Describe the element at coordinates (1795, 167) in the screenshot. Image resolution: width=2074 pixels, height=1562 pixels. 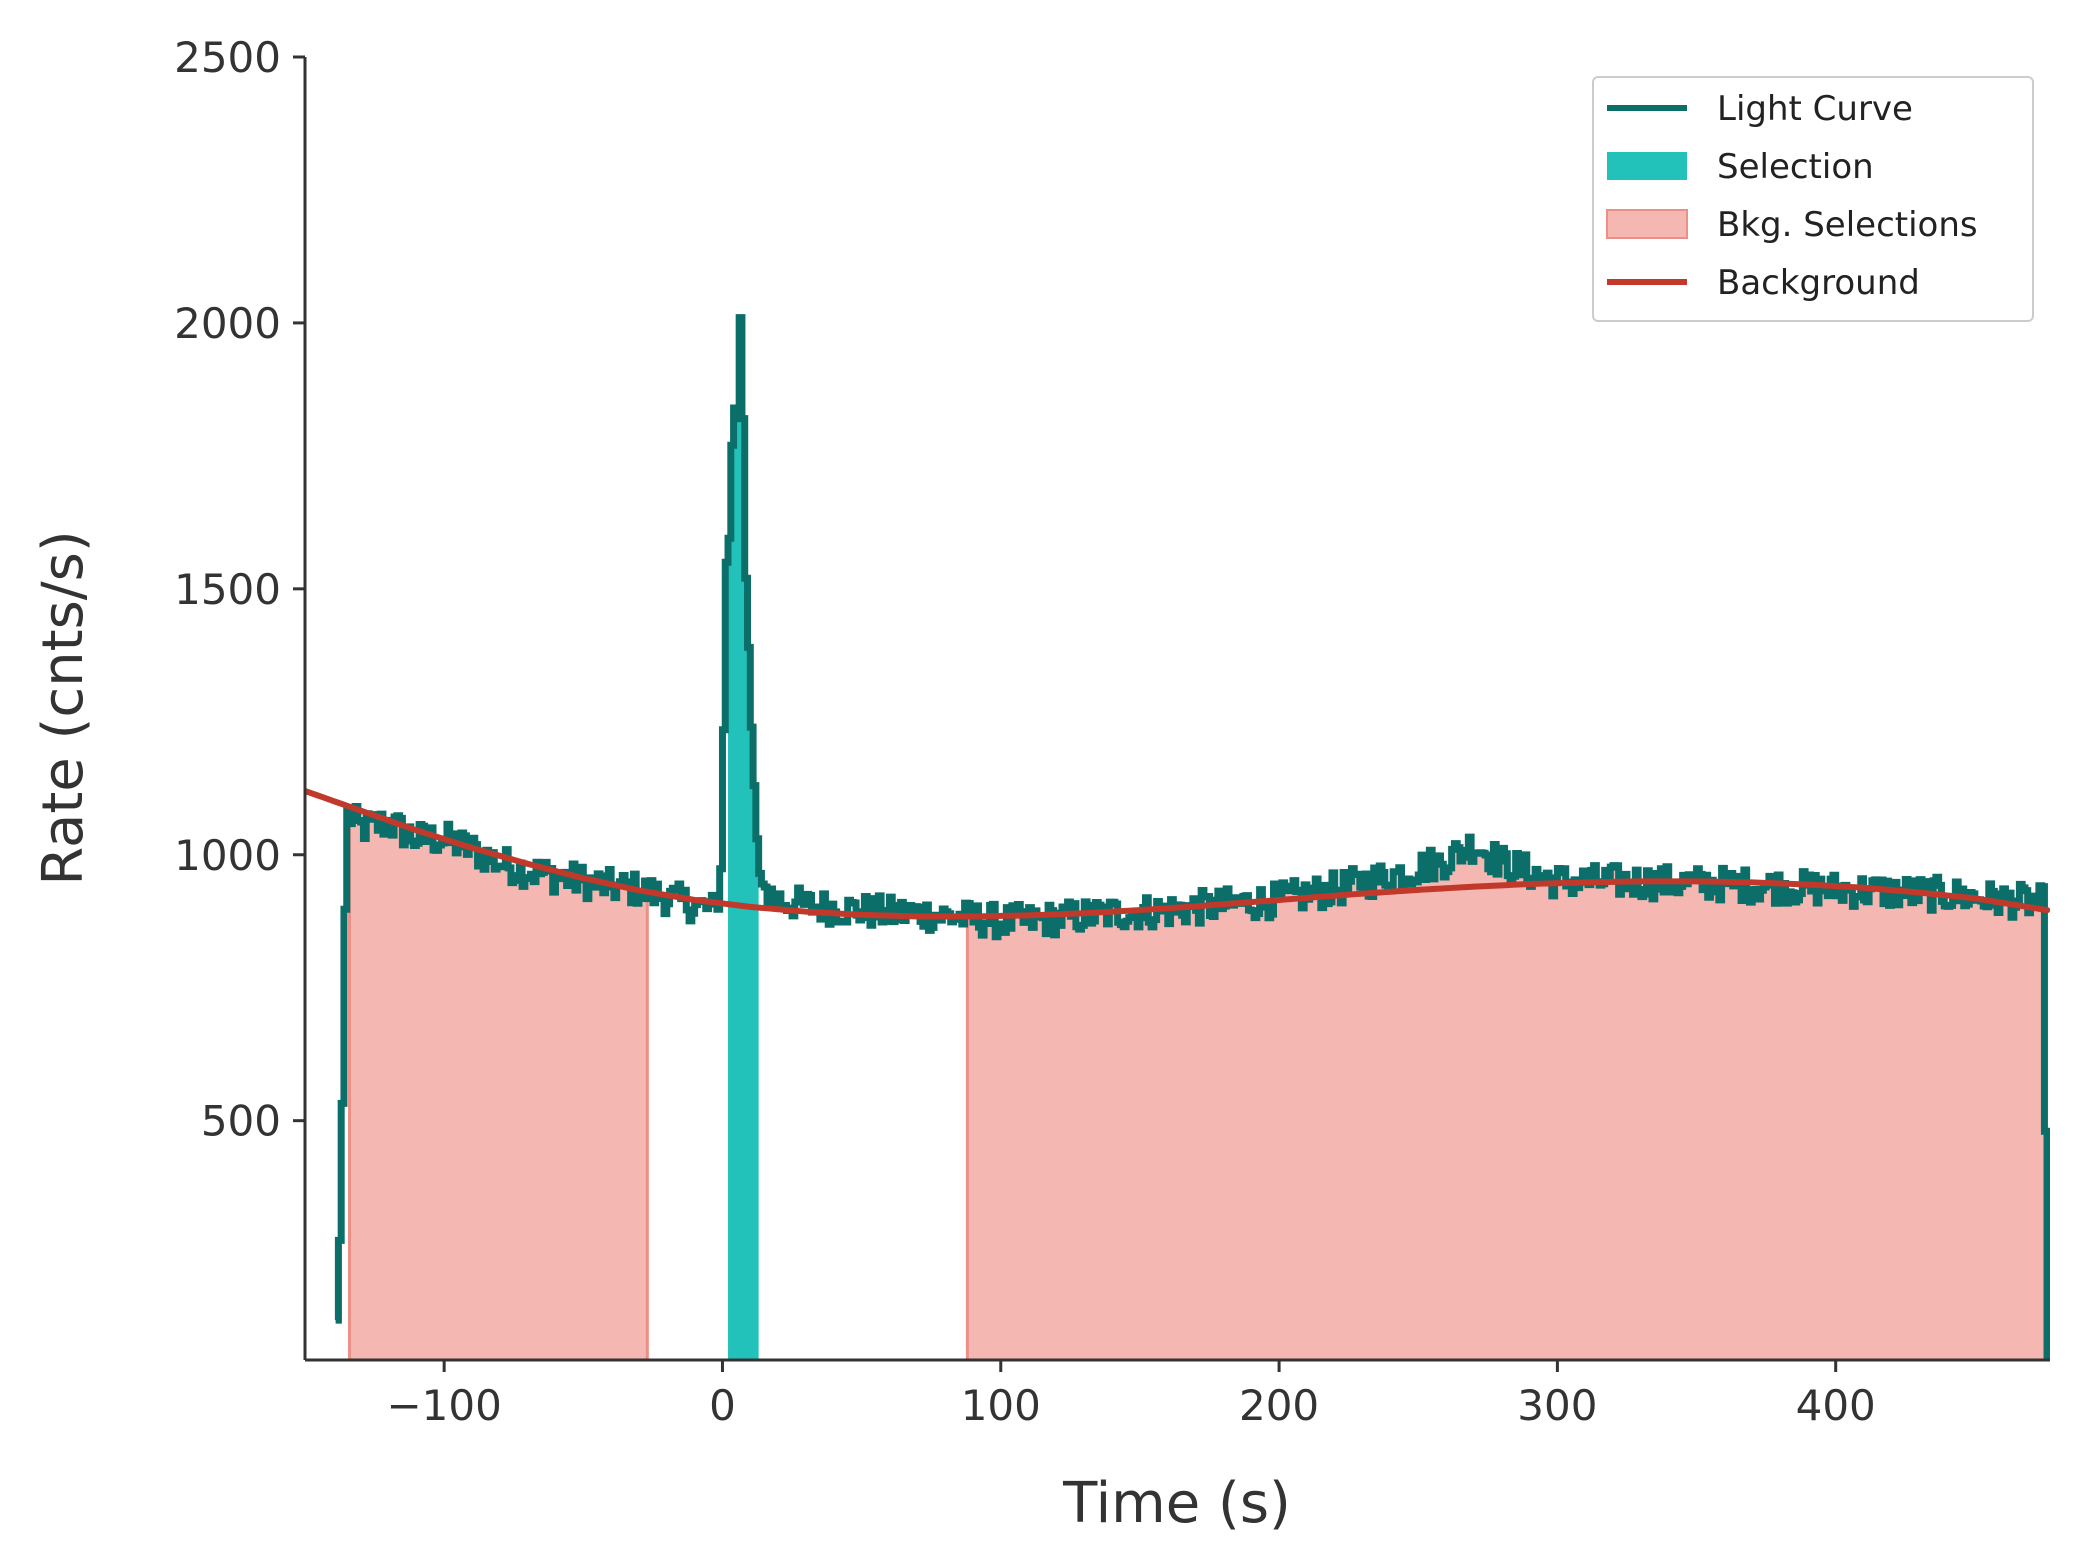
I see `legend-label-selection: Selection` at that location.